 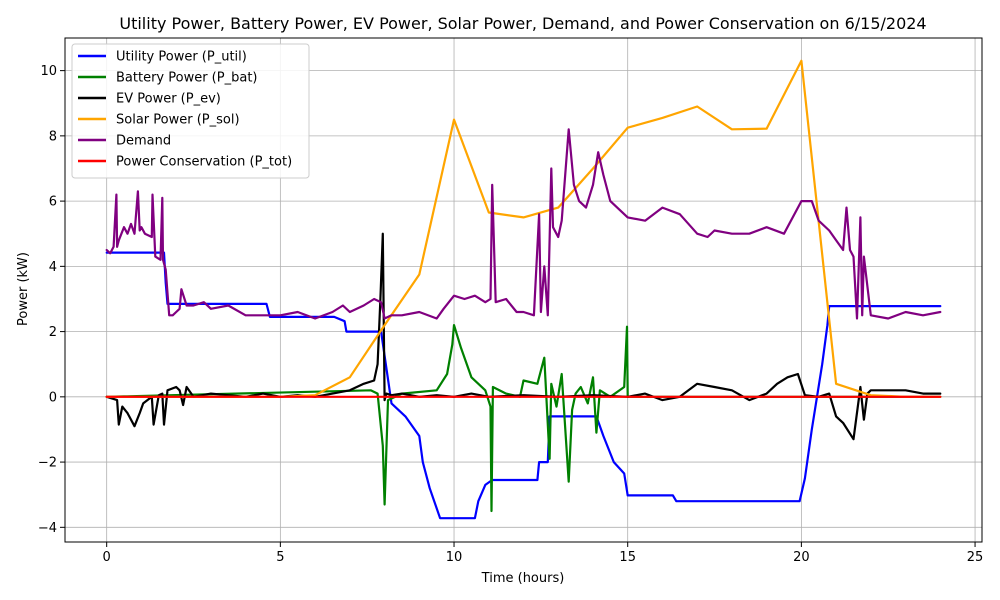 I want to click on legend-label: EV Power (P_ev), so click(x=168, y=99).